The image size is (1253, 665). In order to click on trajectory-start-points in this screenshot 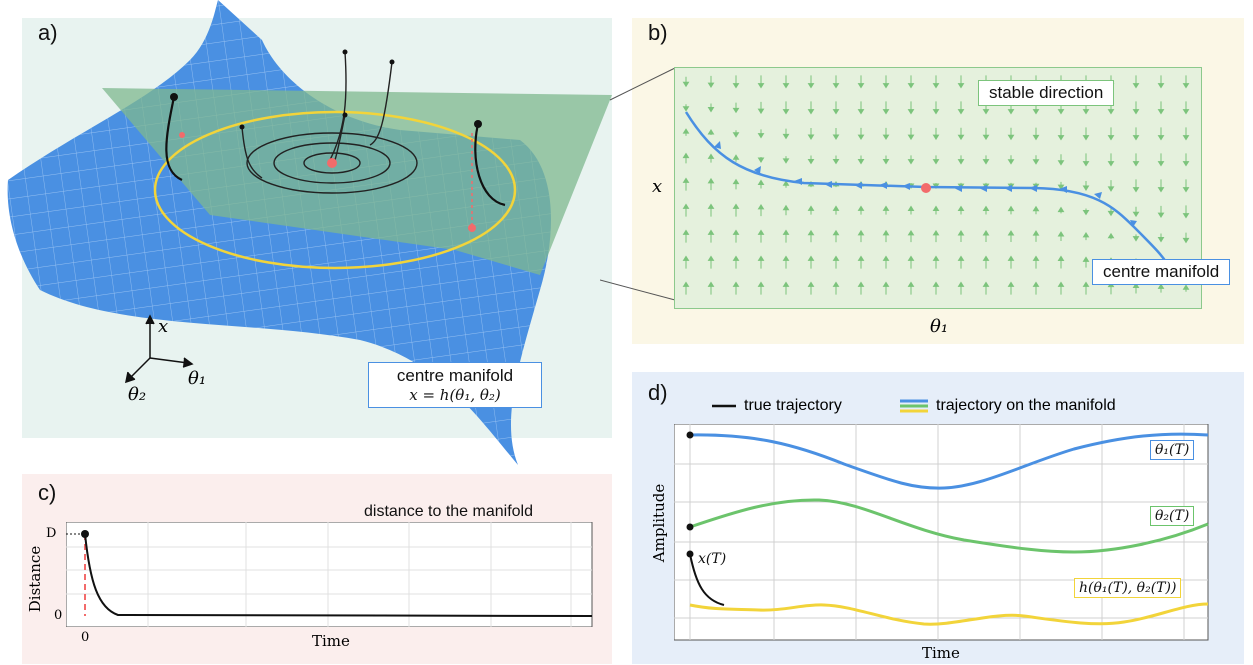, I will do `click(326, 89)`.